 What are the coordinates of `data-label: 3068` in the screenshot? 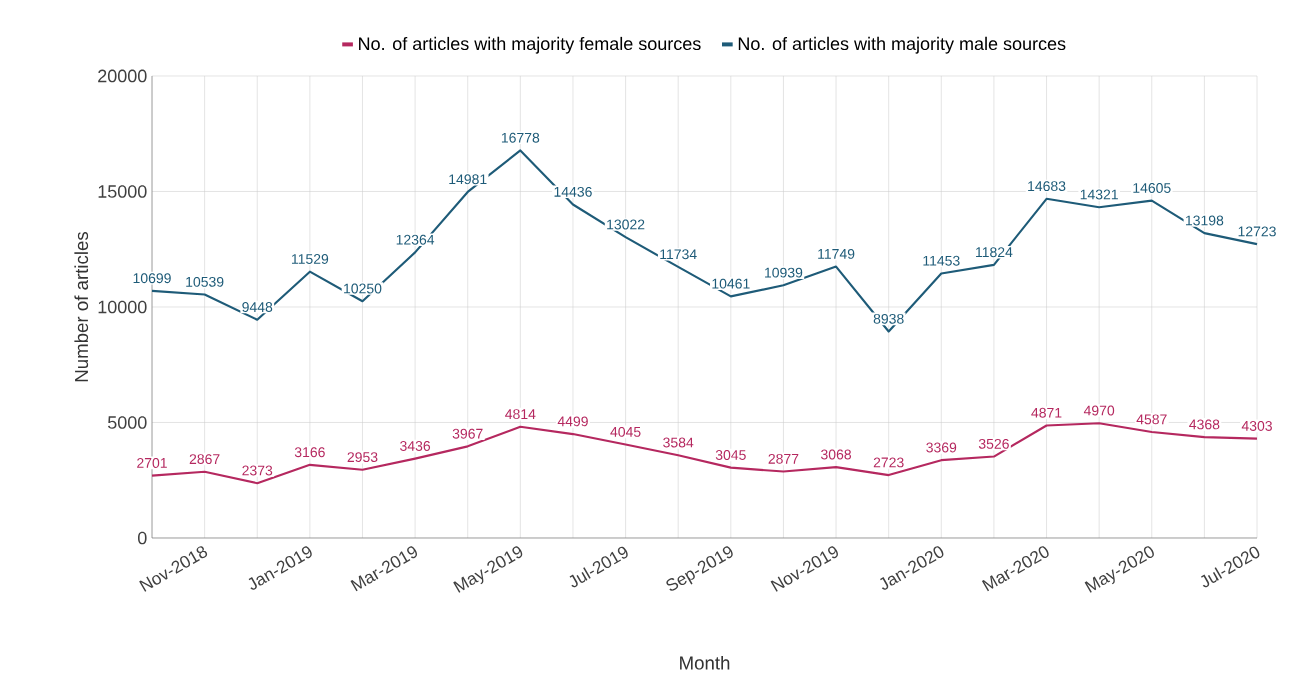 It's located at (836, 454).